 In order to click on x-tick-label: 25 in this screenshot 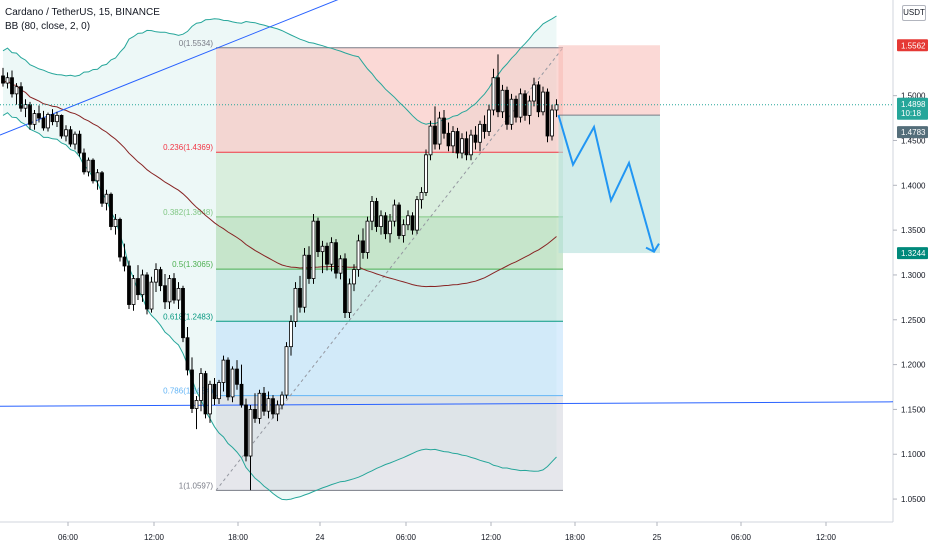, I will do `click(657, 537)`.